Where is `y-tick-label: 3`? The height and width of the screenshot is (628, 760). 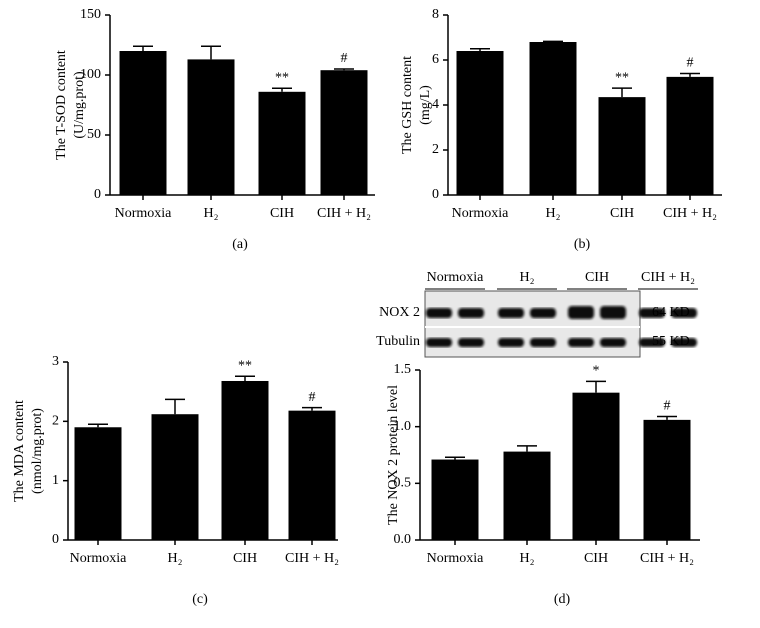
y-tick-label: 3 is located at coordinates (55, 361).